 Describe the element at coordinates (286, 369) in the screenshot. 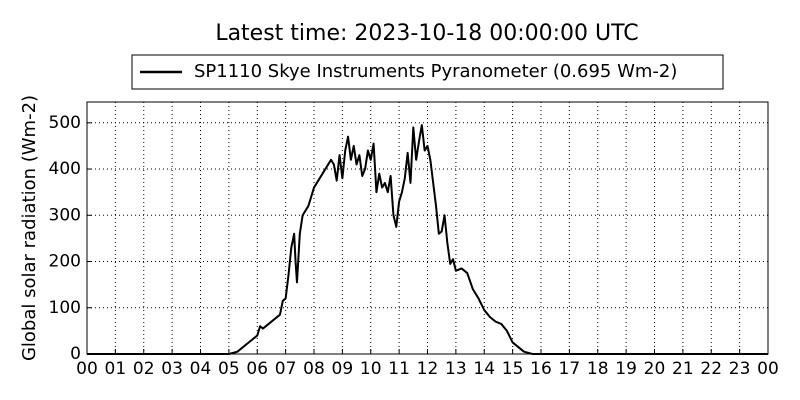

I see `x-tick-label: 07` at that location.